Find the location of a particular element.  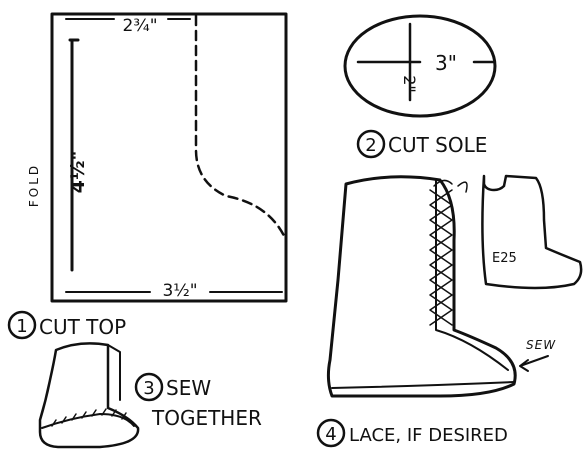

step-2-label: 2 CUT SOLE is located at coordinates (421, 144).